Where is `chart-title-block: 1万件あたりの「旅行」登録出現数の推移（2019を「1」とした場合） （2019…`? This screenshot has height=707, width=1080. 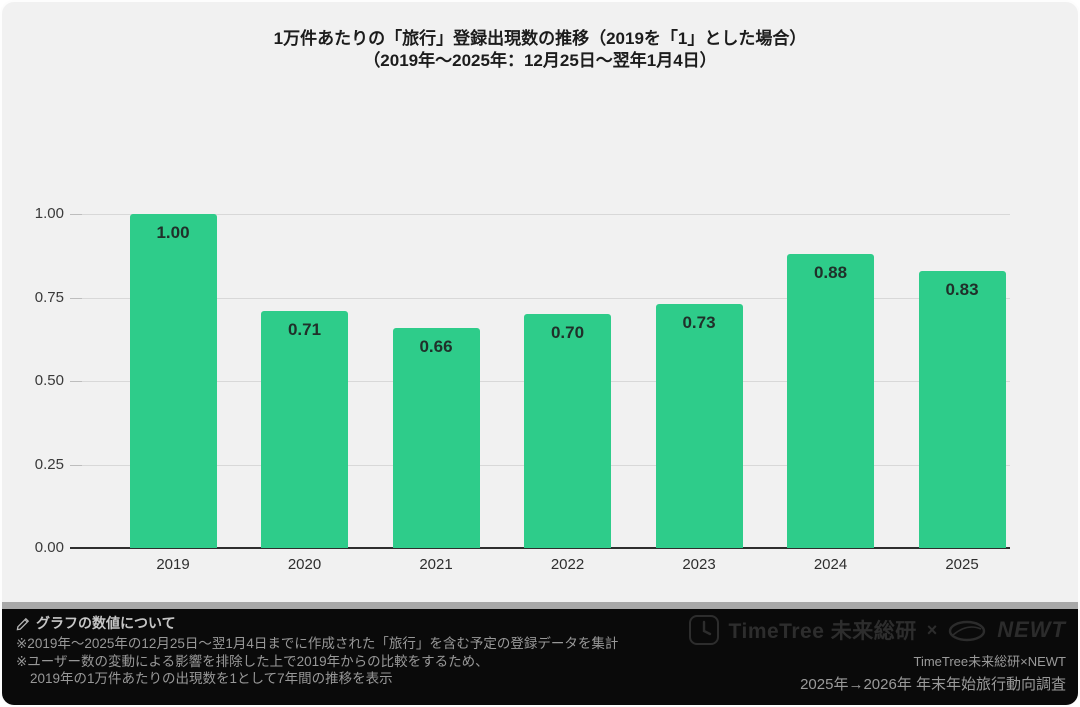
chart-title-block: 1万件あたりの「旅行」登録出現数の推移（2019を「1」とした場合） （2019… is located at coordinates (540, 50).